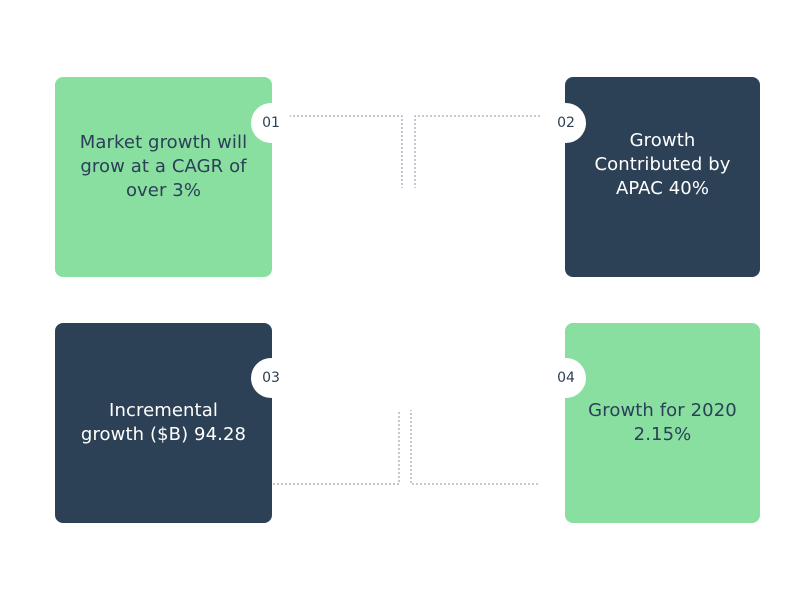 The width and height of the screenshot is (800, 600). Describe the element at coordinates (474, 447) in the screenshot. I see `connector-bottom-right` at that location.